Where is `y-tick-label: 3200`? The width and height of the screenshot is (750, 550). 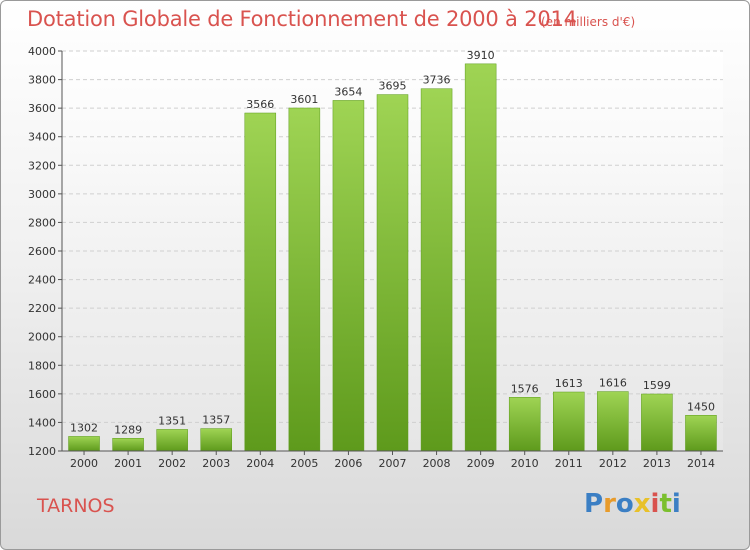
y-tick-label: 3200 is located at coordinates (42, 165).